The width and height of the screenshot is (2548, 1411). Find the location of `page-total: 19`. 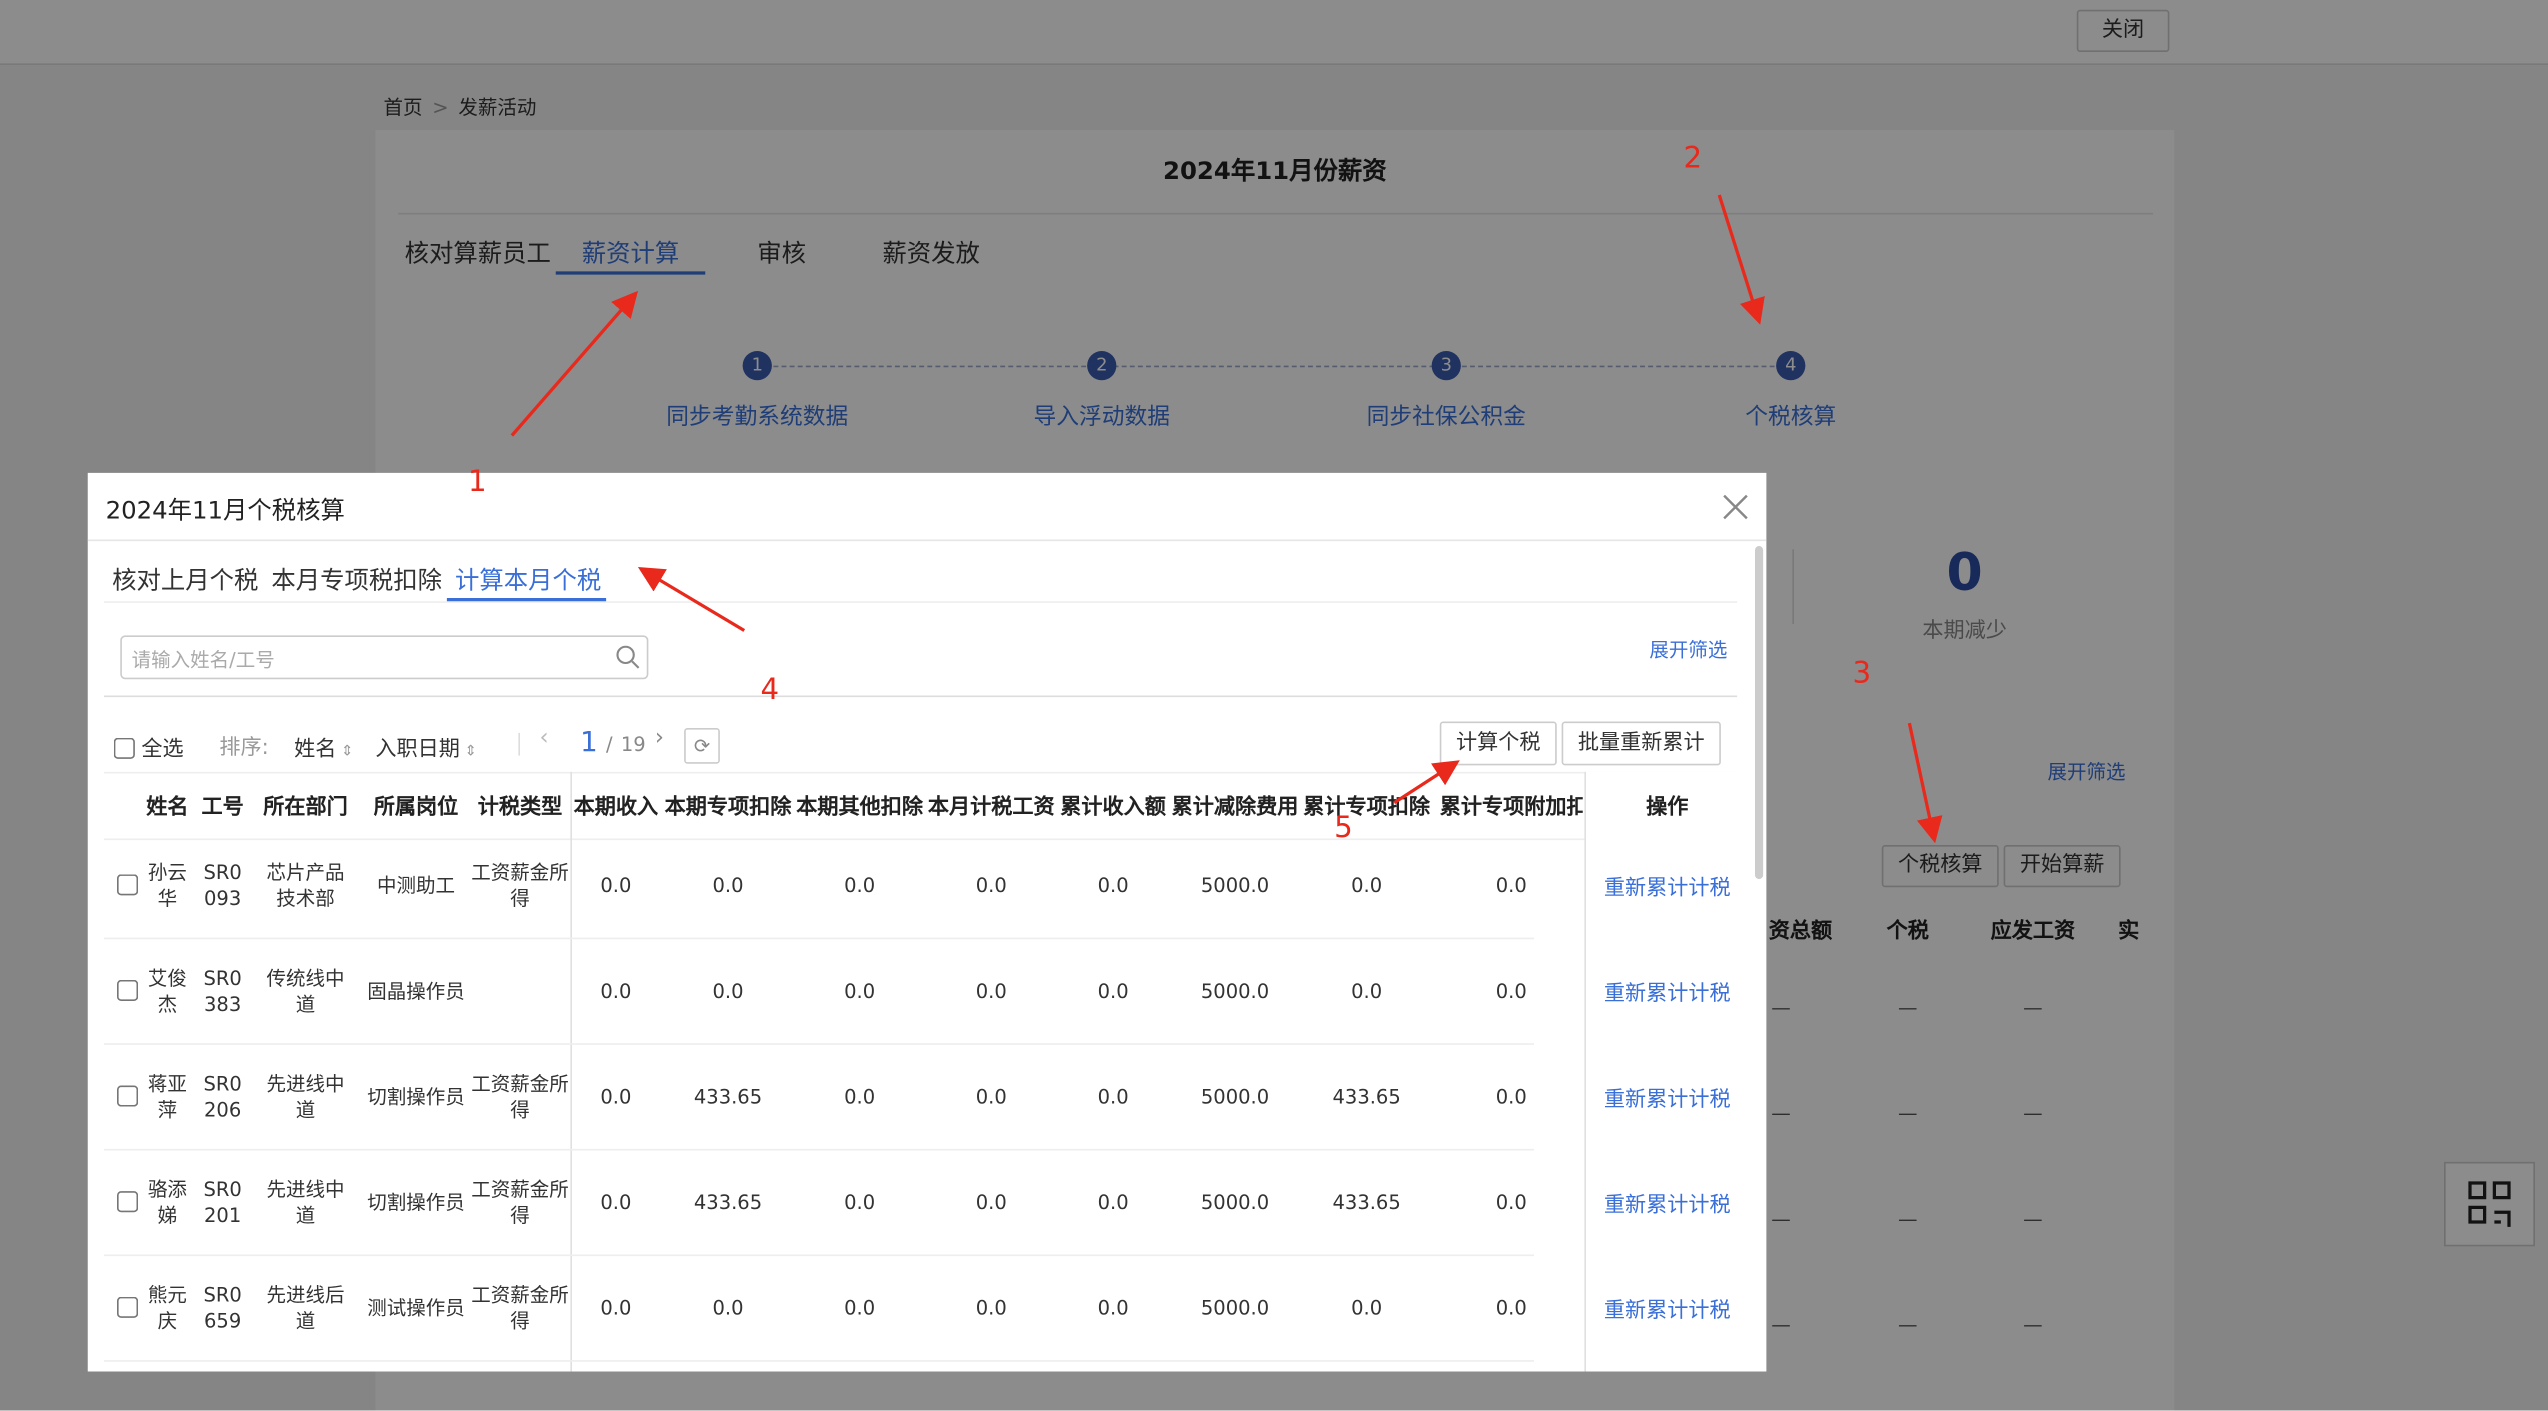

page-total: 19 is located at coordinates (633, 744).